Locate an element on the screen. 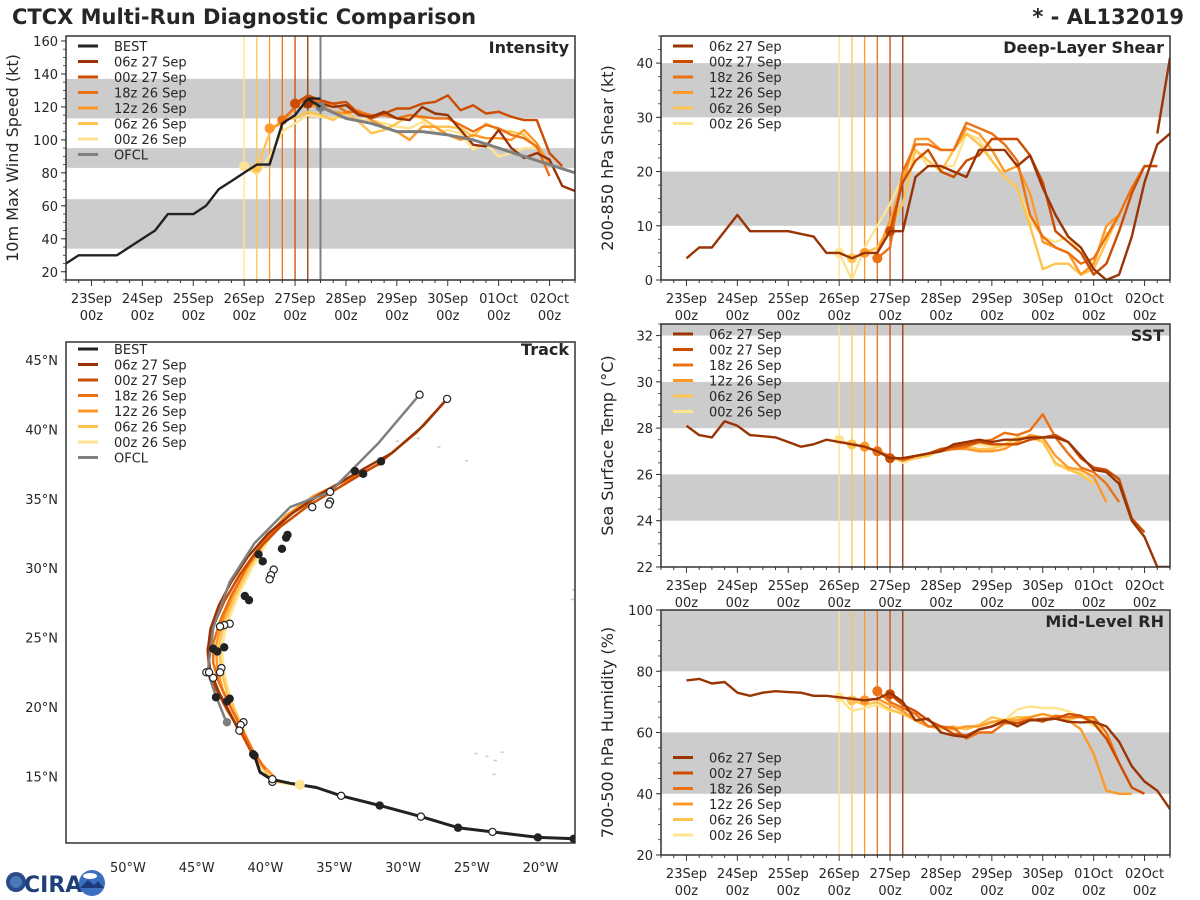 The image size is (1200, 900). legend-label: 00z 27 Sep is located at coordinates (150, 78).